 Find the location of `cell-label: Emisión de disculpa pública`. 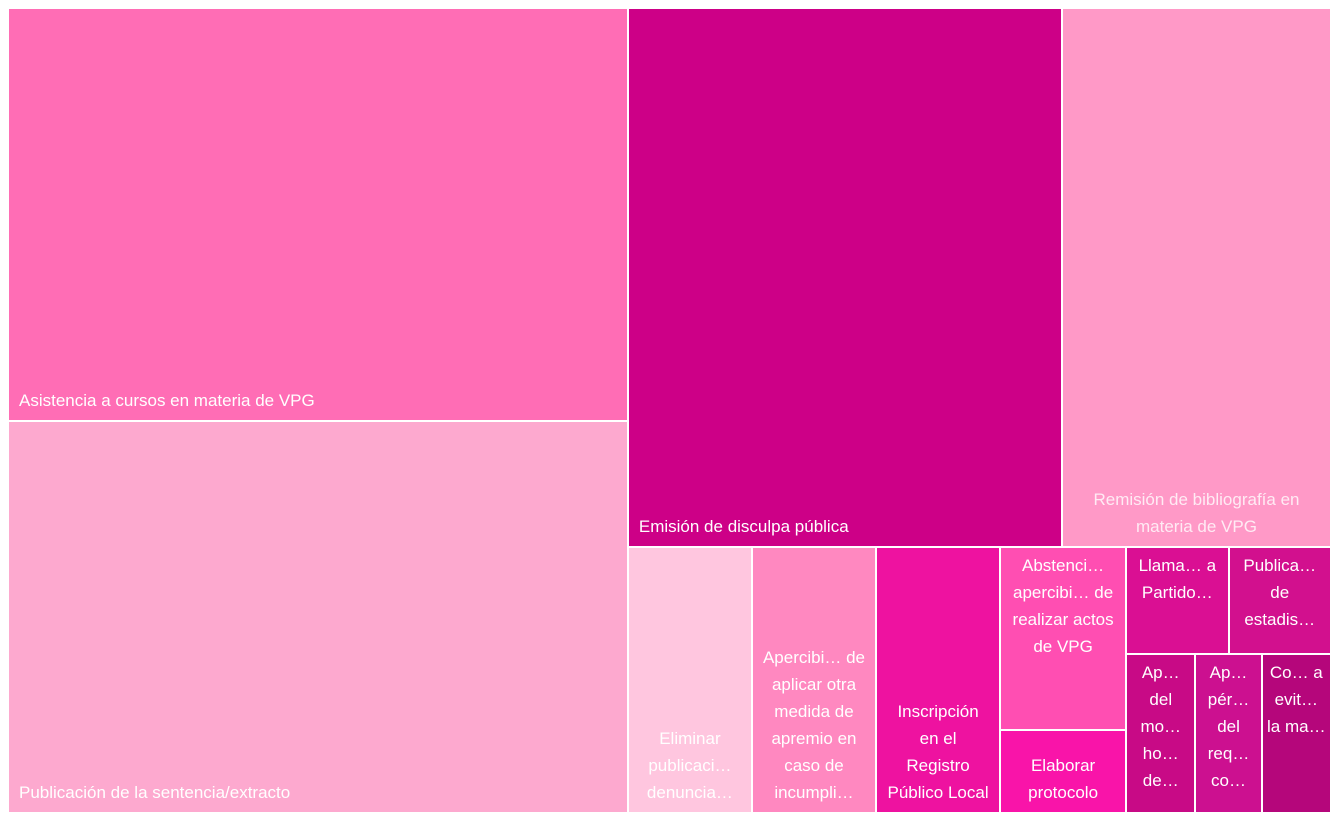

cell-label: Emisión de disculpa pública is located at coordinates (743, 527).